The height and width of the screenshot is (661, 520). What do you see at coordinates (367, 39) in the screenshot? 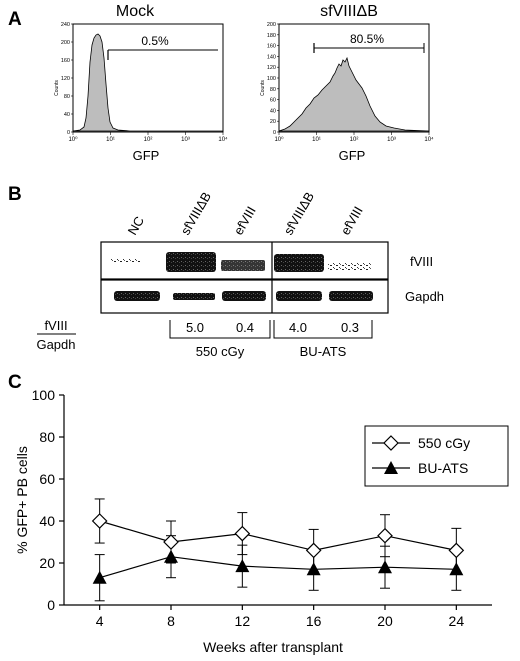
I see `histogram-sfviii-gate-label: 80.5%` at bounding box center [367, 39].